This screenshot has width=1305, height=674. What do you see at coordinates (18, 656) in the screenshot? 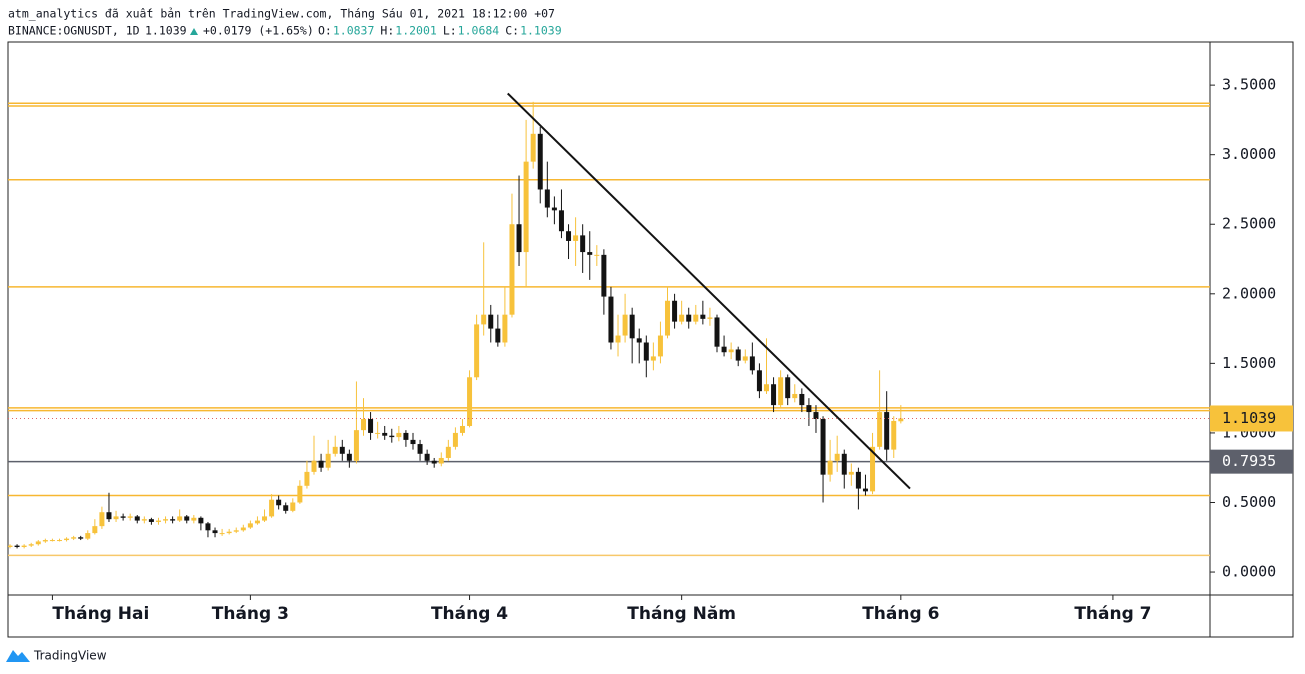
I see `logo-icon` at bounding box center [18, 656].